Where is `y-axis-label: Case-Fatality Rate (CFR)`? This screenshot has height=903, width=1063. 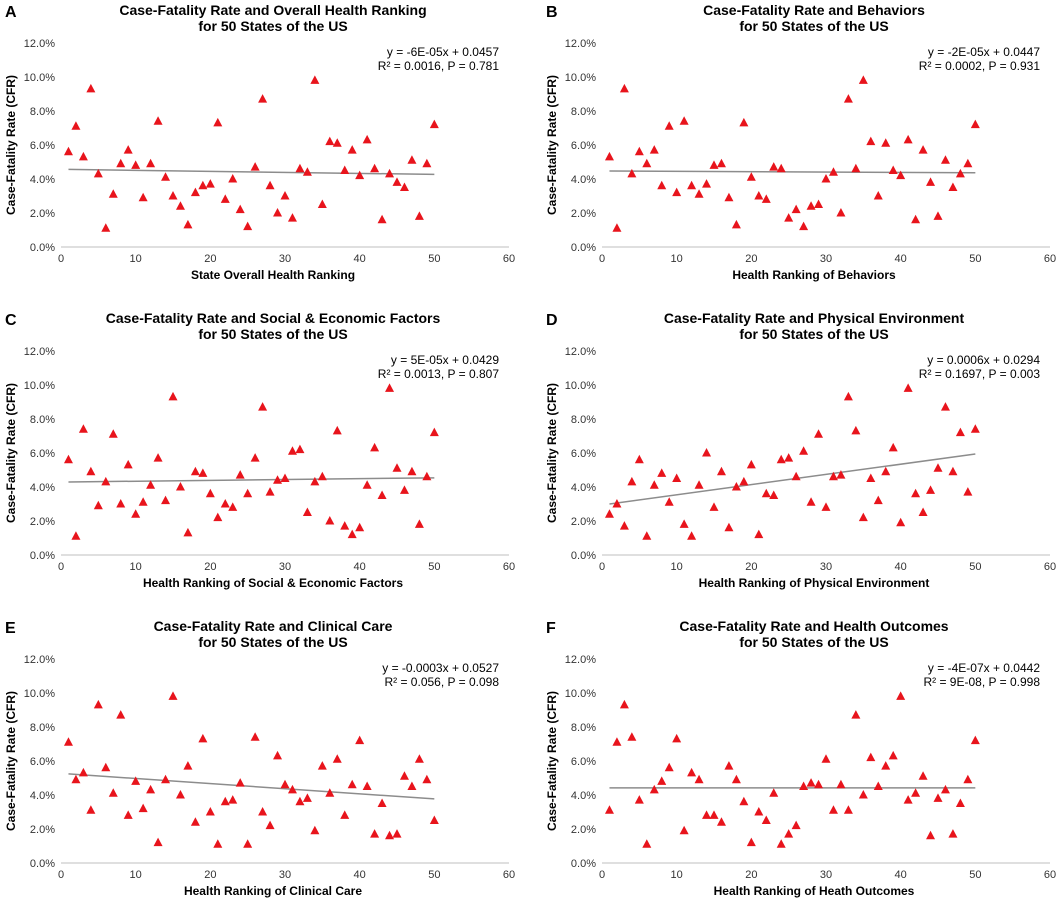
y-axis-label: Case-Fatality Rate (CFR) is located at coordinates (11, 453).